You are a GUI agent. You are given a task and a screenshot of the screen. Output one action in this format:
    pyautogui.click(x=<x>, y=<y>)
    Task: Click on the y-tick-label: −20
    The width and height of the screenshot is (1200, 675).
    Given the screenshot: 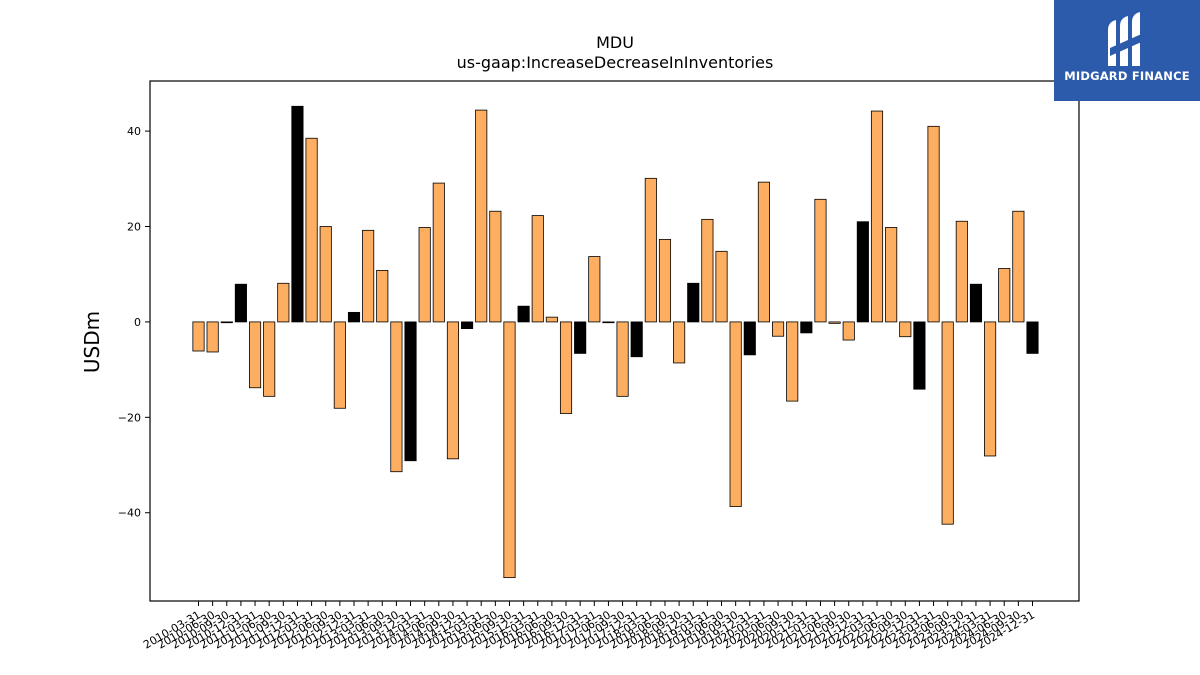 What is the action you would take?
    pyautogui.click(x=129, y=417)
    